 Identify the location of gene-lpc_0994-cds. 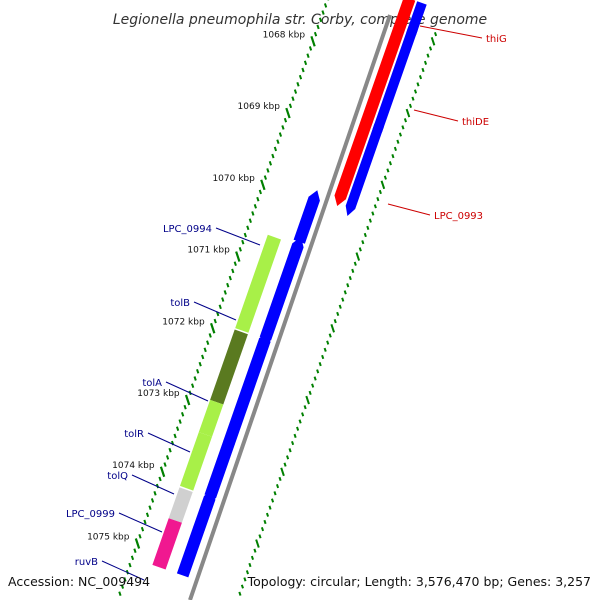
(306, 217).